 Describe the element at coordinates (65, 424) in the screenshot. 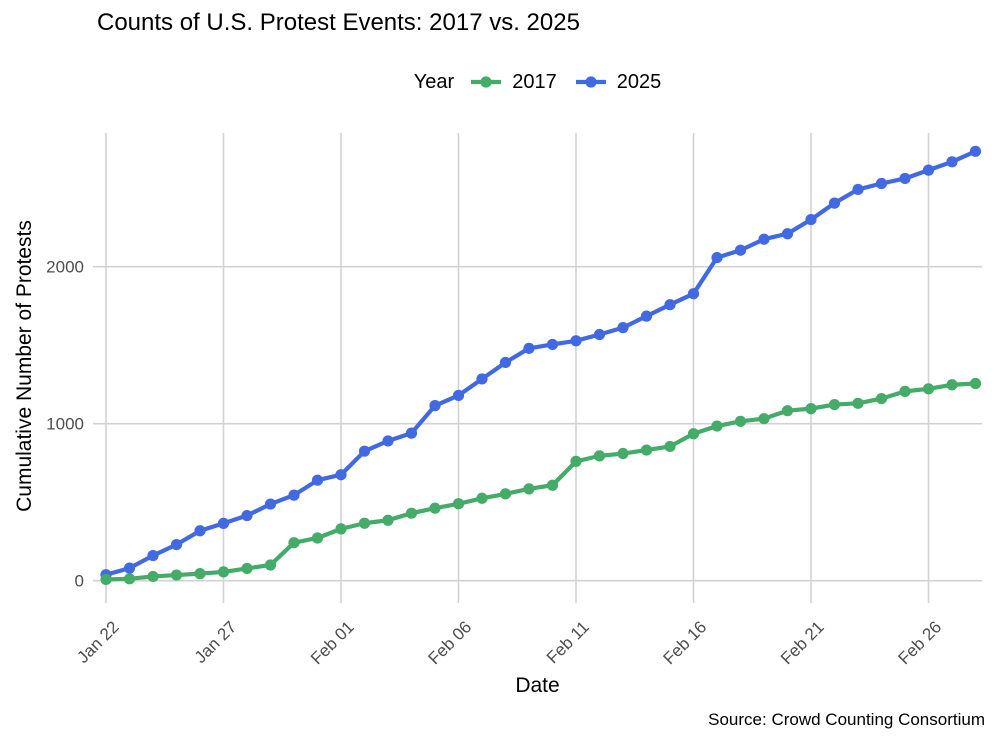

I see `y-tick-label: 1000` at that location.